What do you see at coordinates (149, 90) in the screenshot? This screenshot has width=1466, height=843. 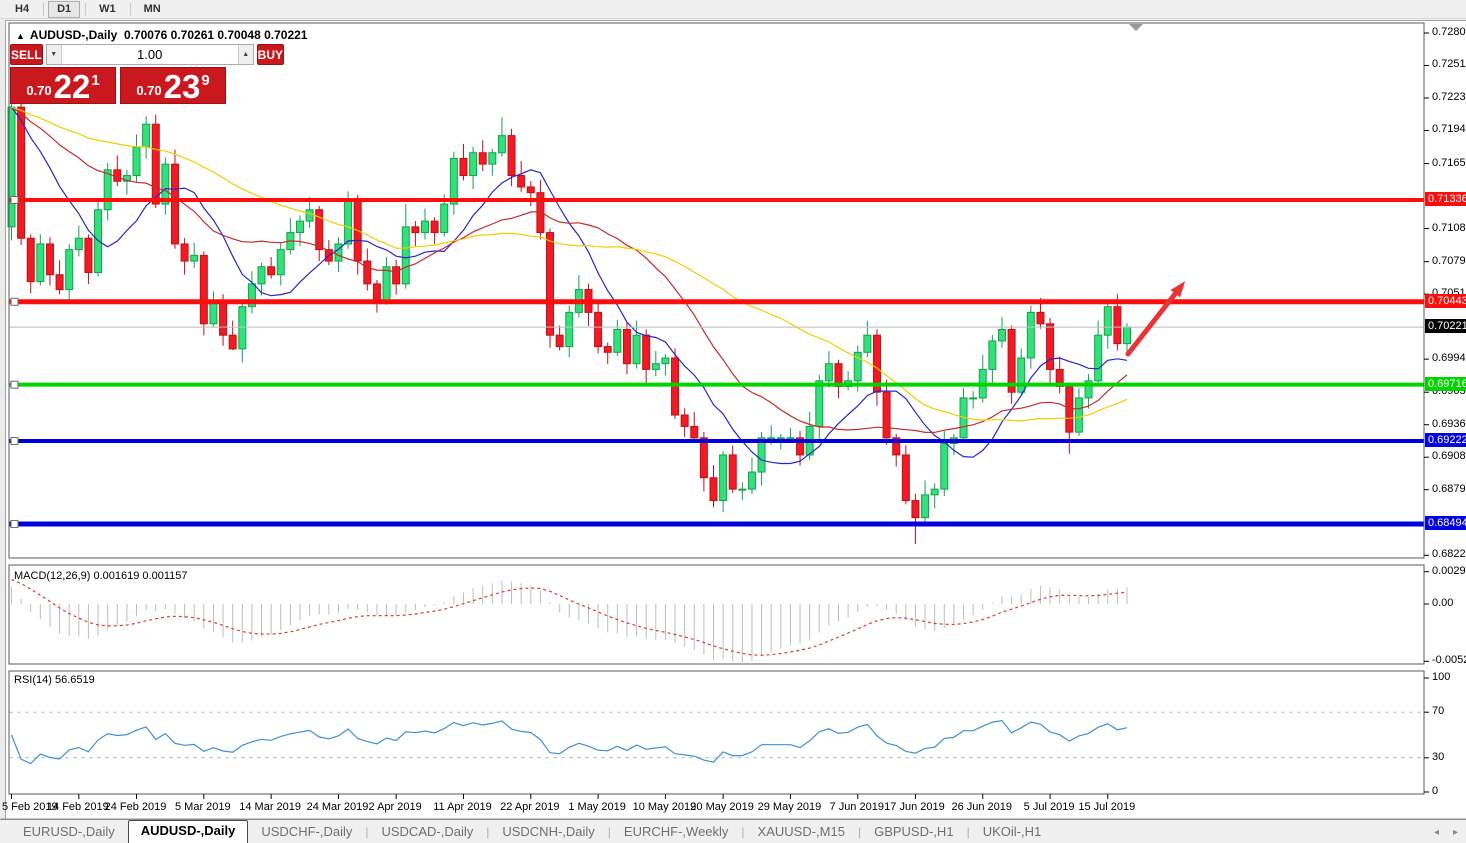 I see `buy-price-prefix: 0.70` at bounding box center [149, 90].